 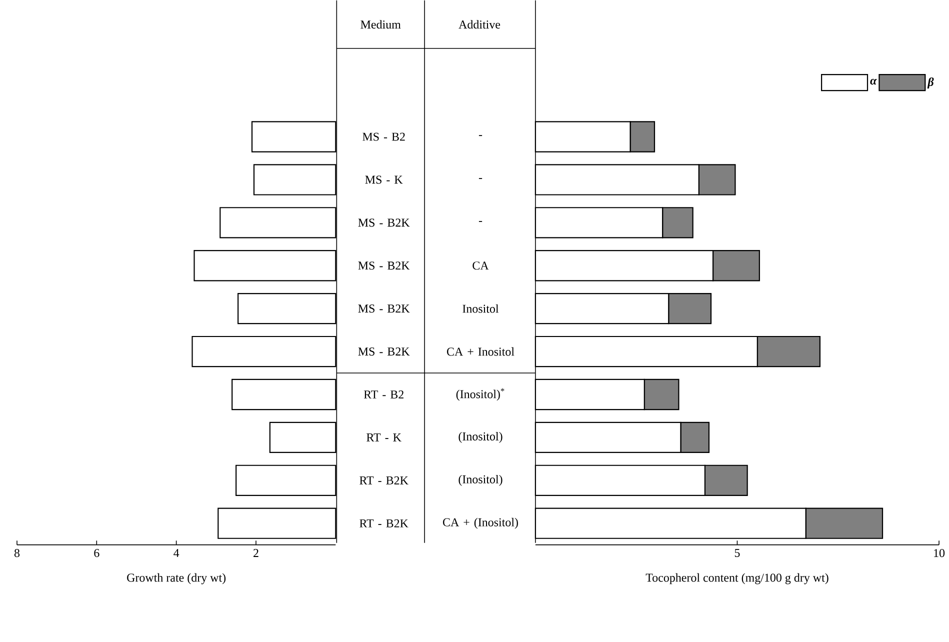 I want to click on y-tick-label: CA, so click(x=480, y=266).